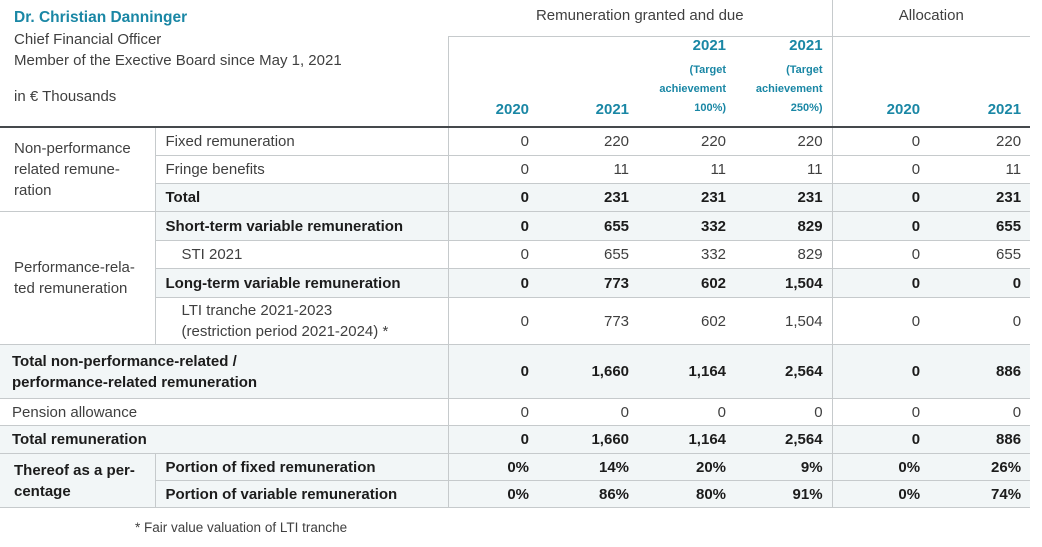 The image size is (1042, 547). What do you see at coordinates (980, 467) in the screenshot?
I see `cell-value: 26%` at bounding box center [980, 467].